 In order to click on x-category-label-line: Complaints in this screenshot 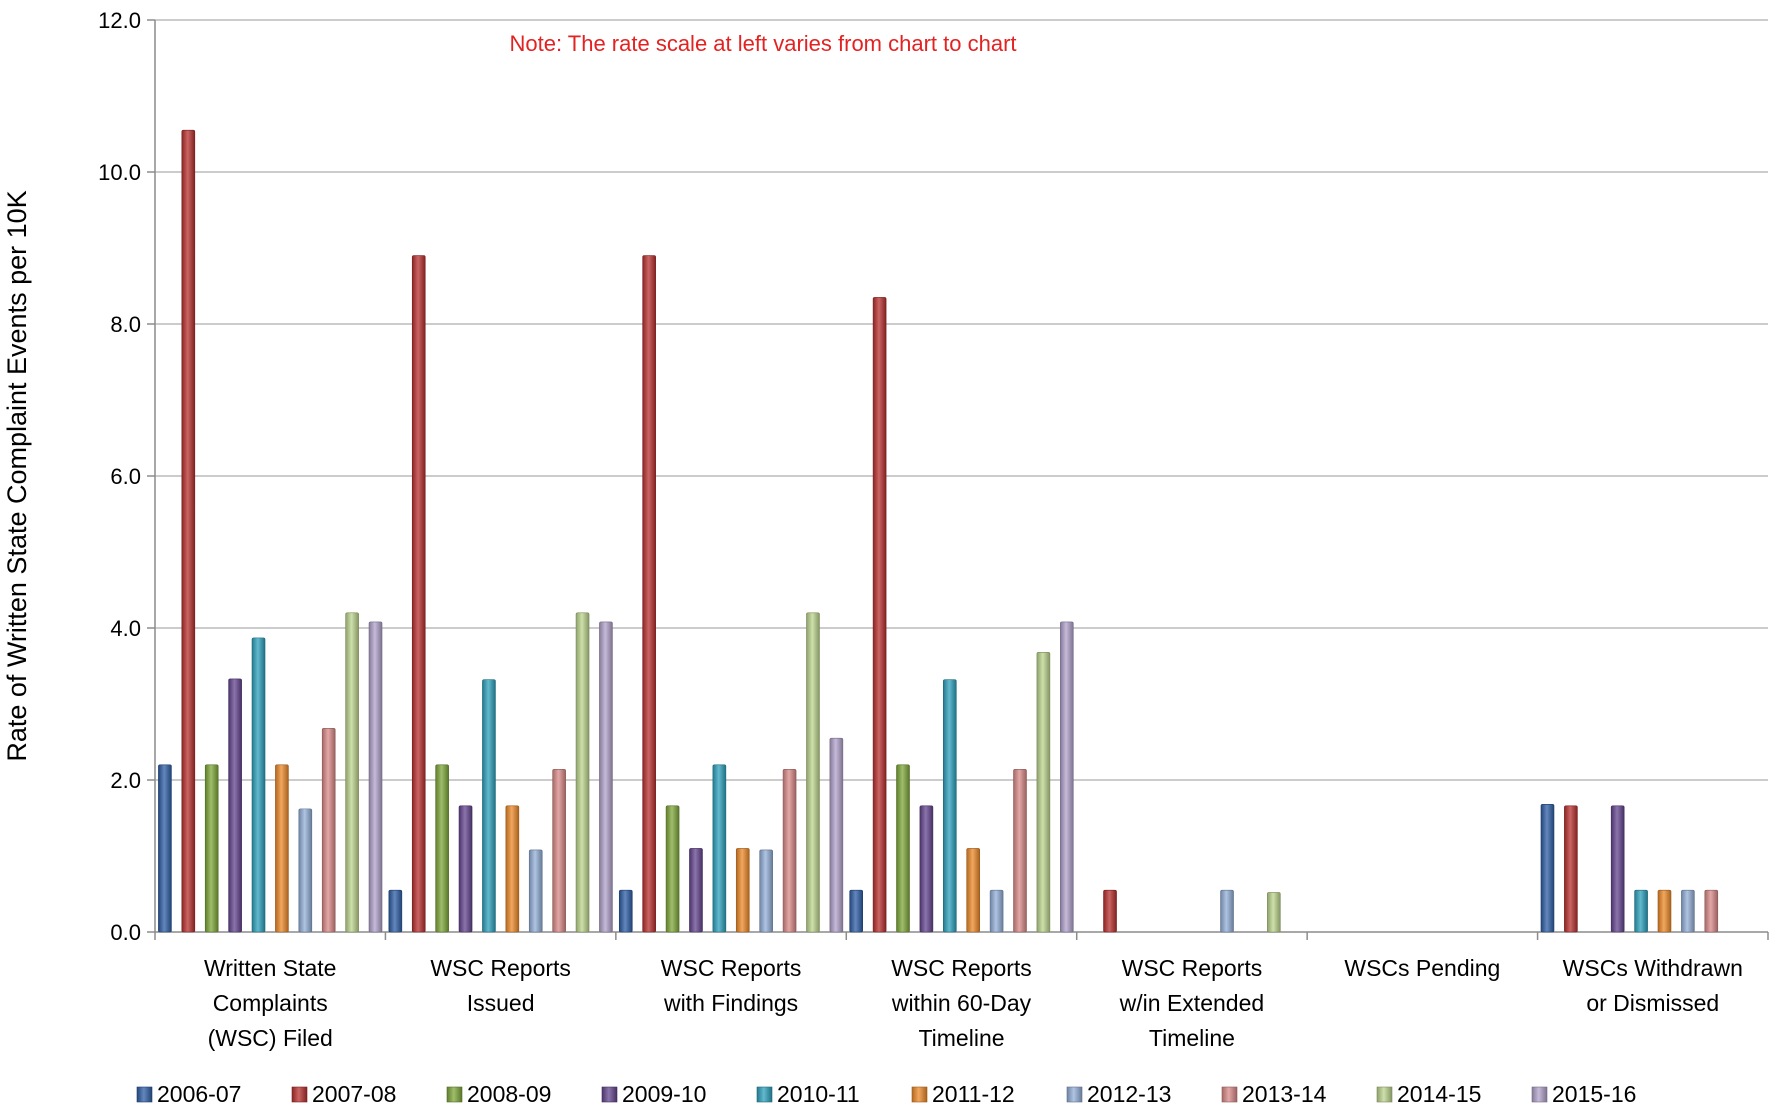, I will do `click(270, 1003)`.